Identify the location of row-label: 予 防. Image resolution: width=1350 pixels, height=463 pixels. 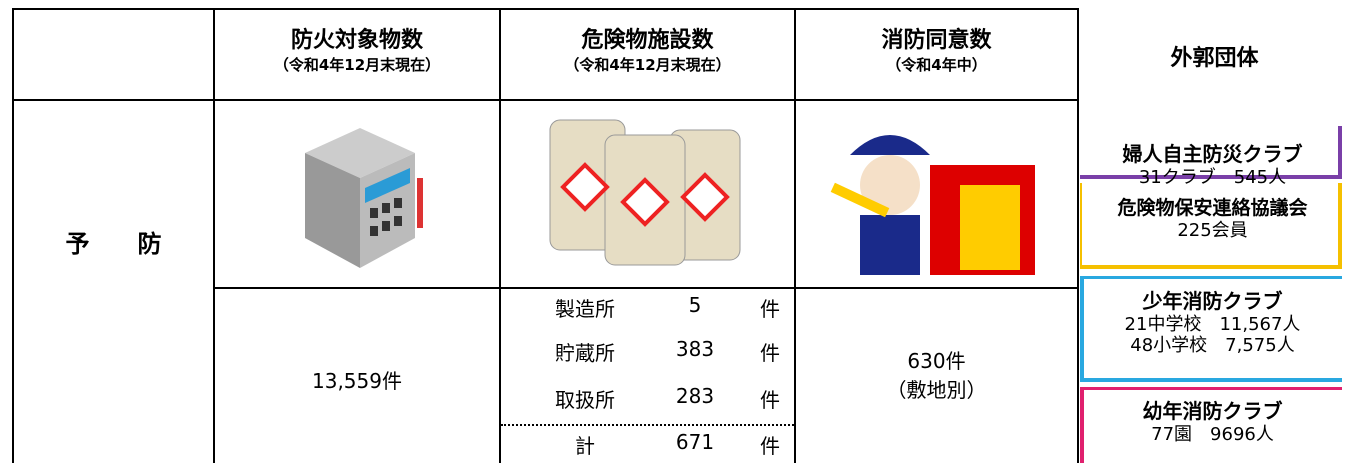
(113, 244).